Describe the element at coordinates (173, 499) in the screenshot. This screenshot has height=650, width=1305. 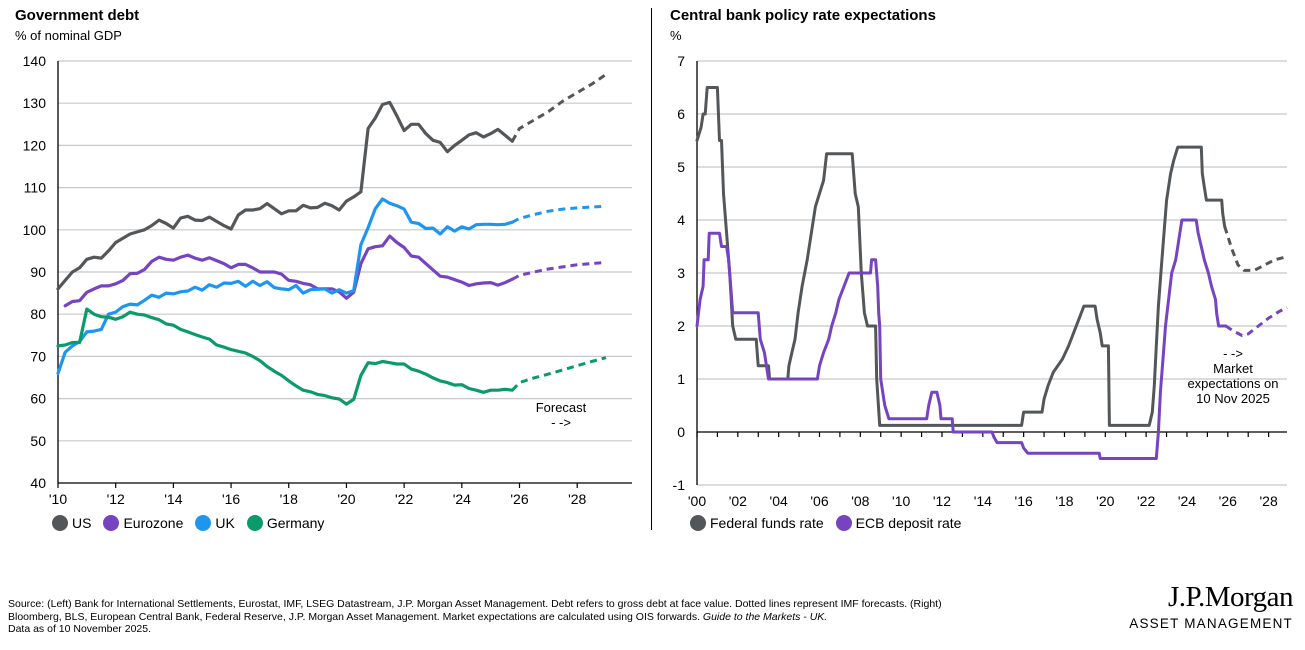
I see `left-x-tick-label: '14` at that location.